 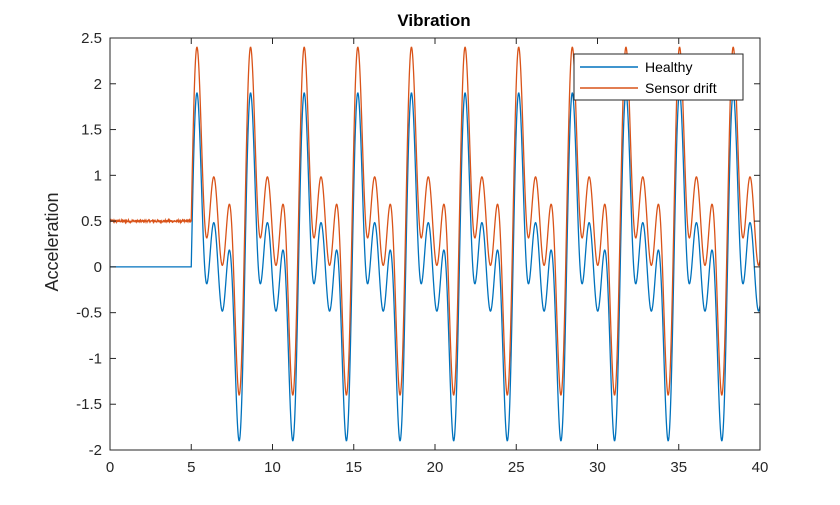 What do you see at coordinates (760, 467) in the screenshot?
I see `x-tick-label: 40` at bounding box center [760, 467].